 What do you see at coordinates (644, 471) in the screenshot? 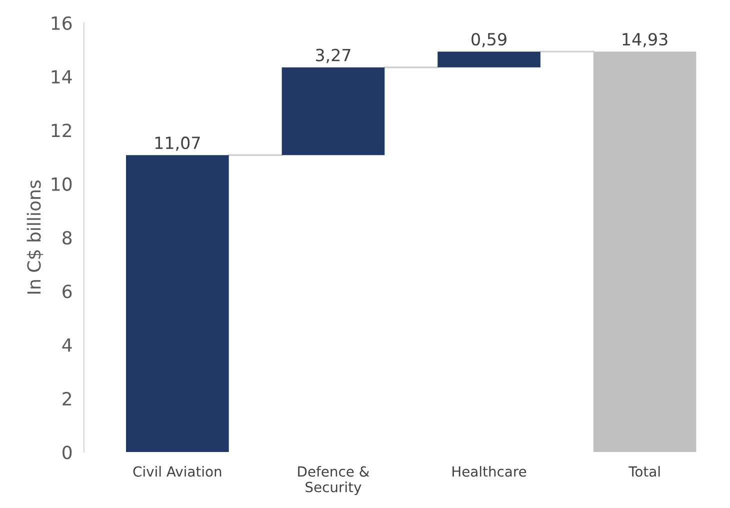
I see `x-tick-label: Total` at bounding box center [644, 471].